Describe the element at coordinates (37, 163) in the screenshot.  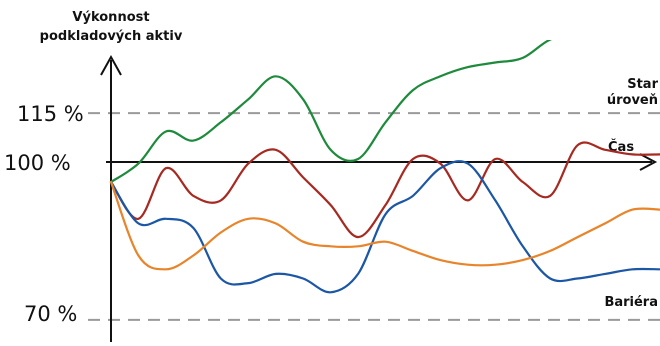
I see `tick-label-100: 100 %` at that location.